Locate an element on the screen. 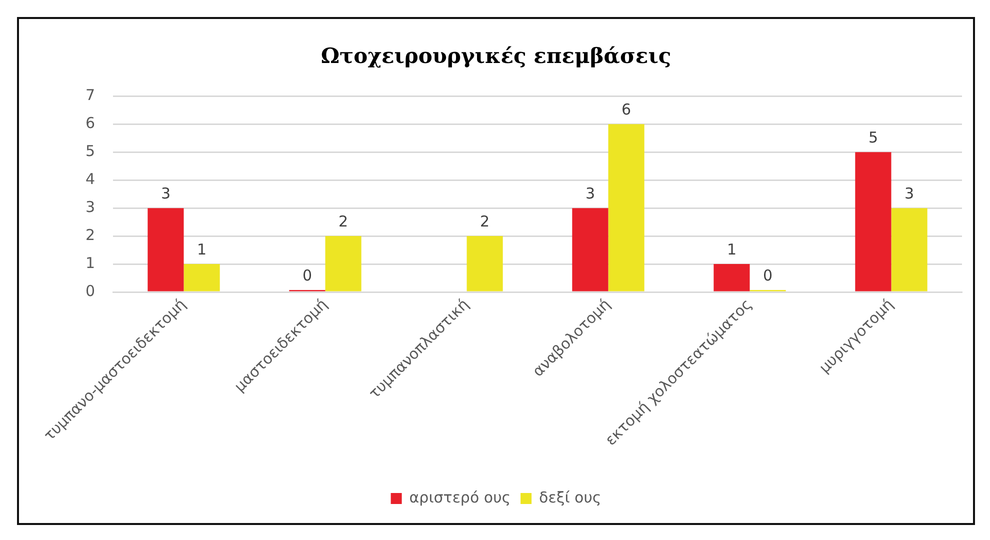 The width and height of the screenshot is (990, 540). y-tick-label: 6 is located at coordinates (90, 123).